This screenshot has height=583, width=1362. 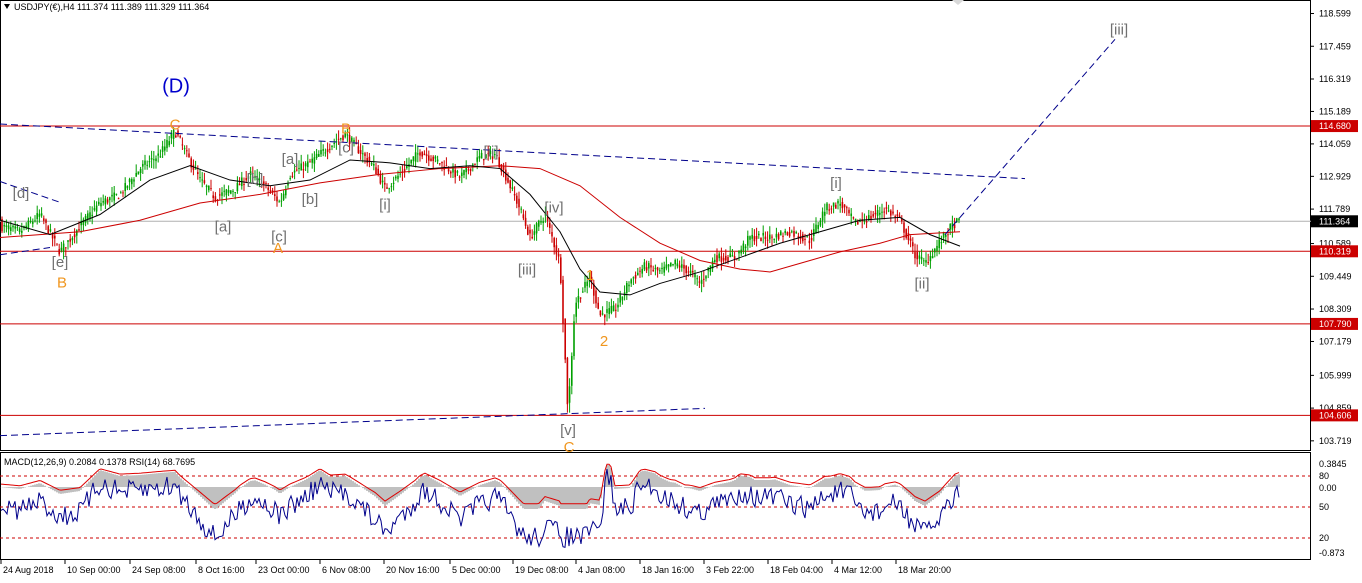 I want to click on level-price-label: 107.790, so click(x=1335, y=324).